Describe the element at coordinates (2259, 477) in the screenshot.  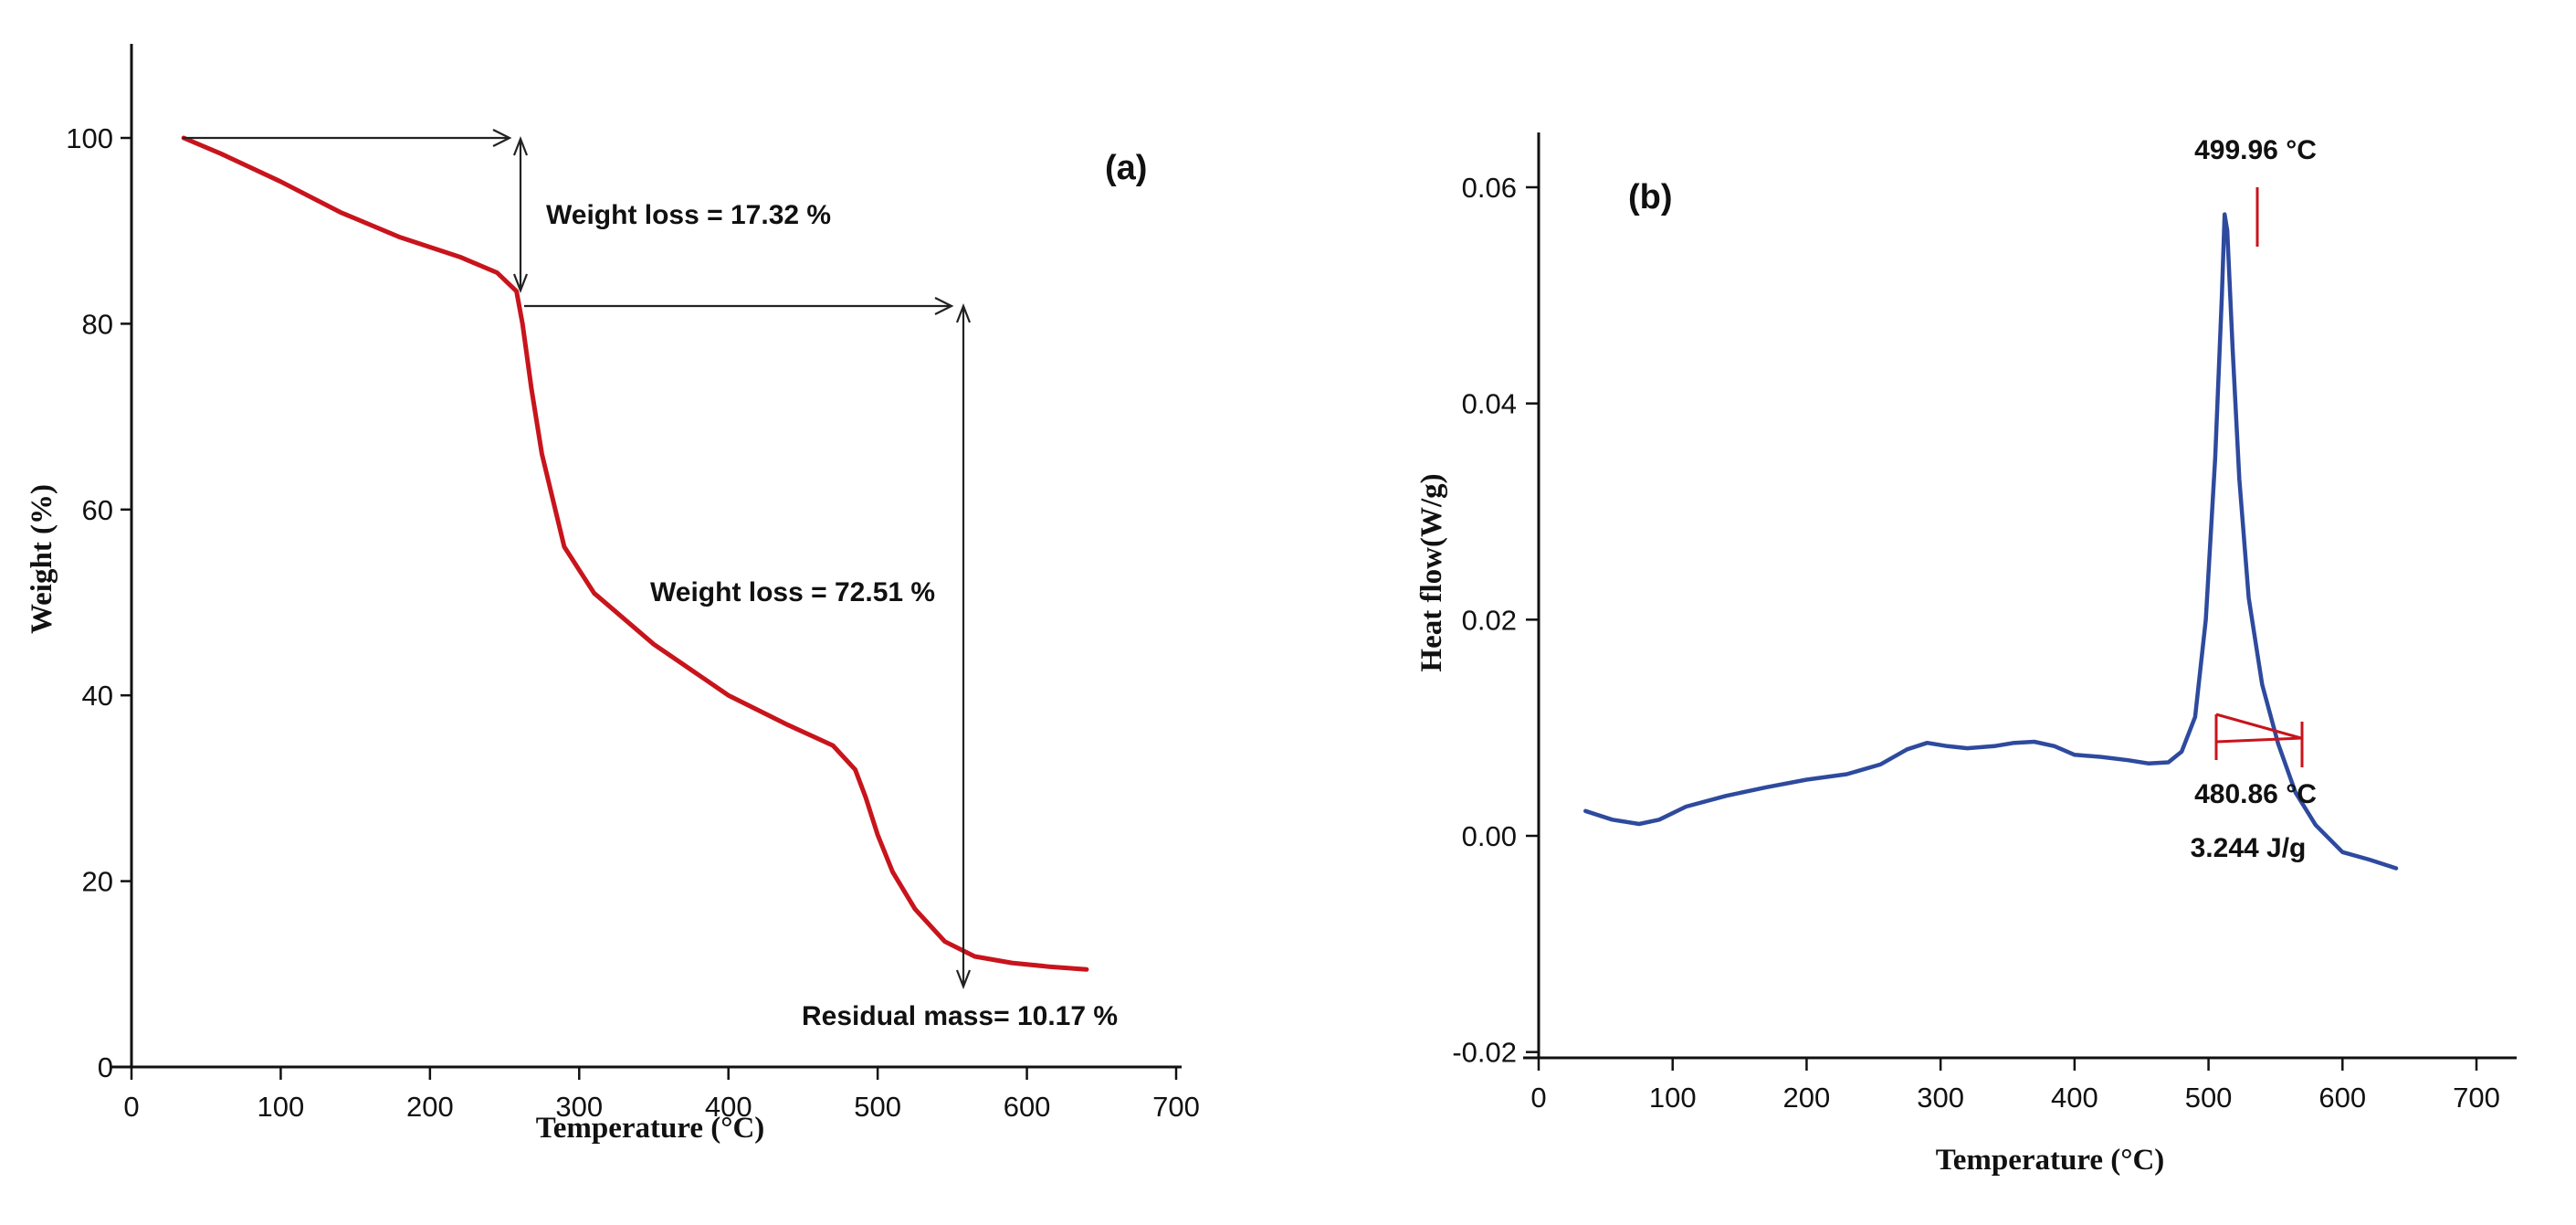
I see `peak-integration-marks` at that location.